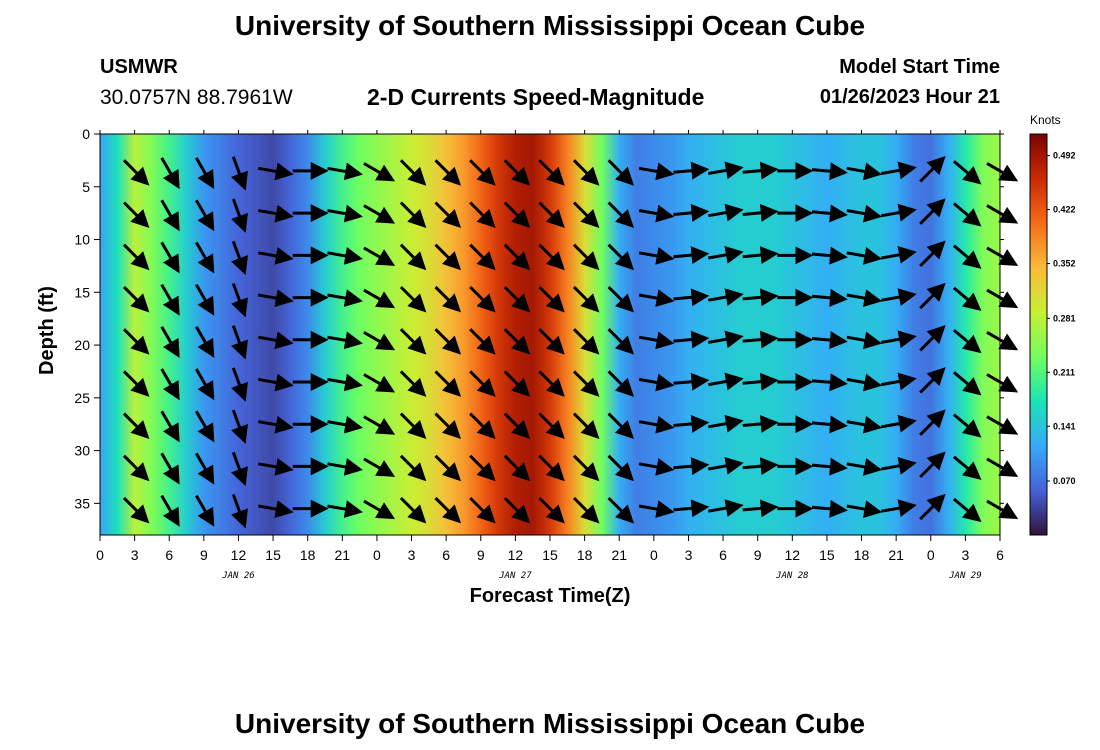  What do you see at coordinates (1064, 481) in the screenshot?
I see `colorbar-tick-label: 0.070` at bounding box center [1064, 481].